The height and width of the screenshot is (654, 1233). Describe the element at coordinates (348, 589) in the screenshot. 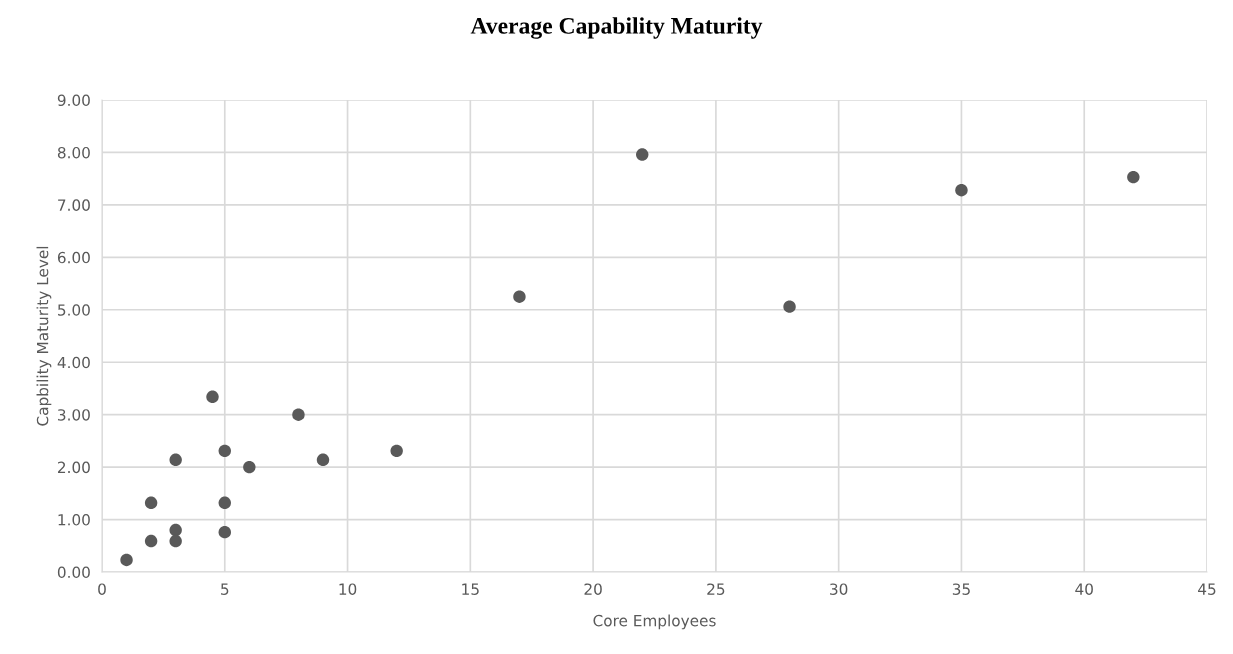

I see `x-tick-label: 10` at that location.